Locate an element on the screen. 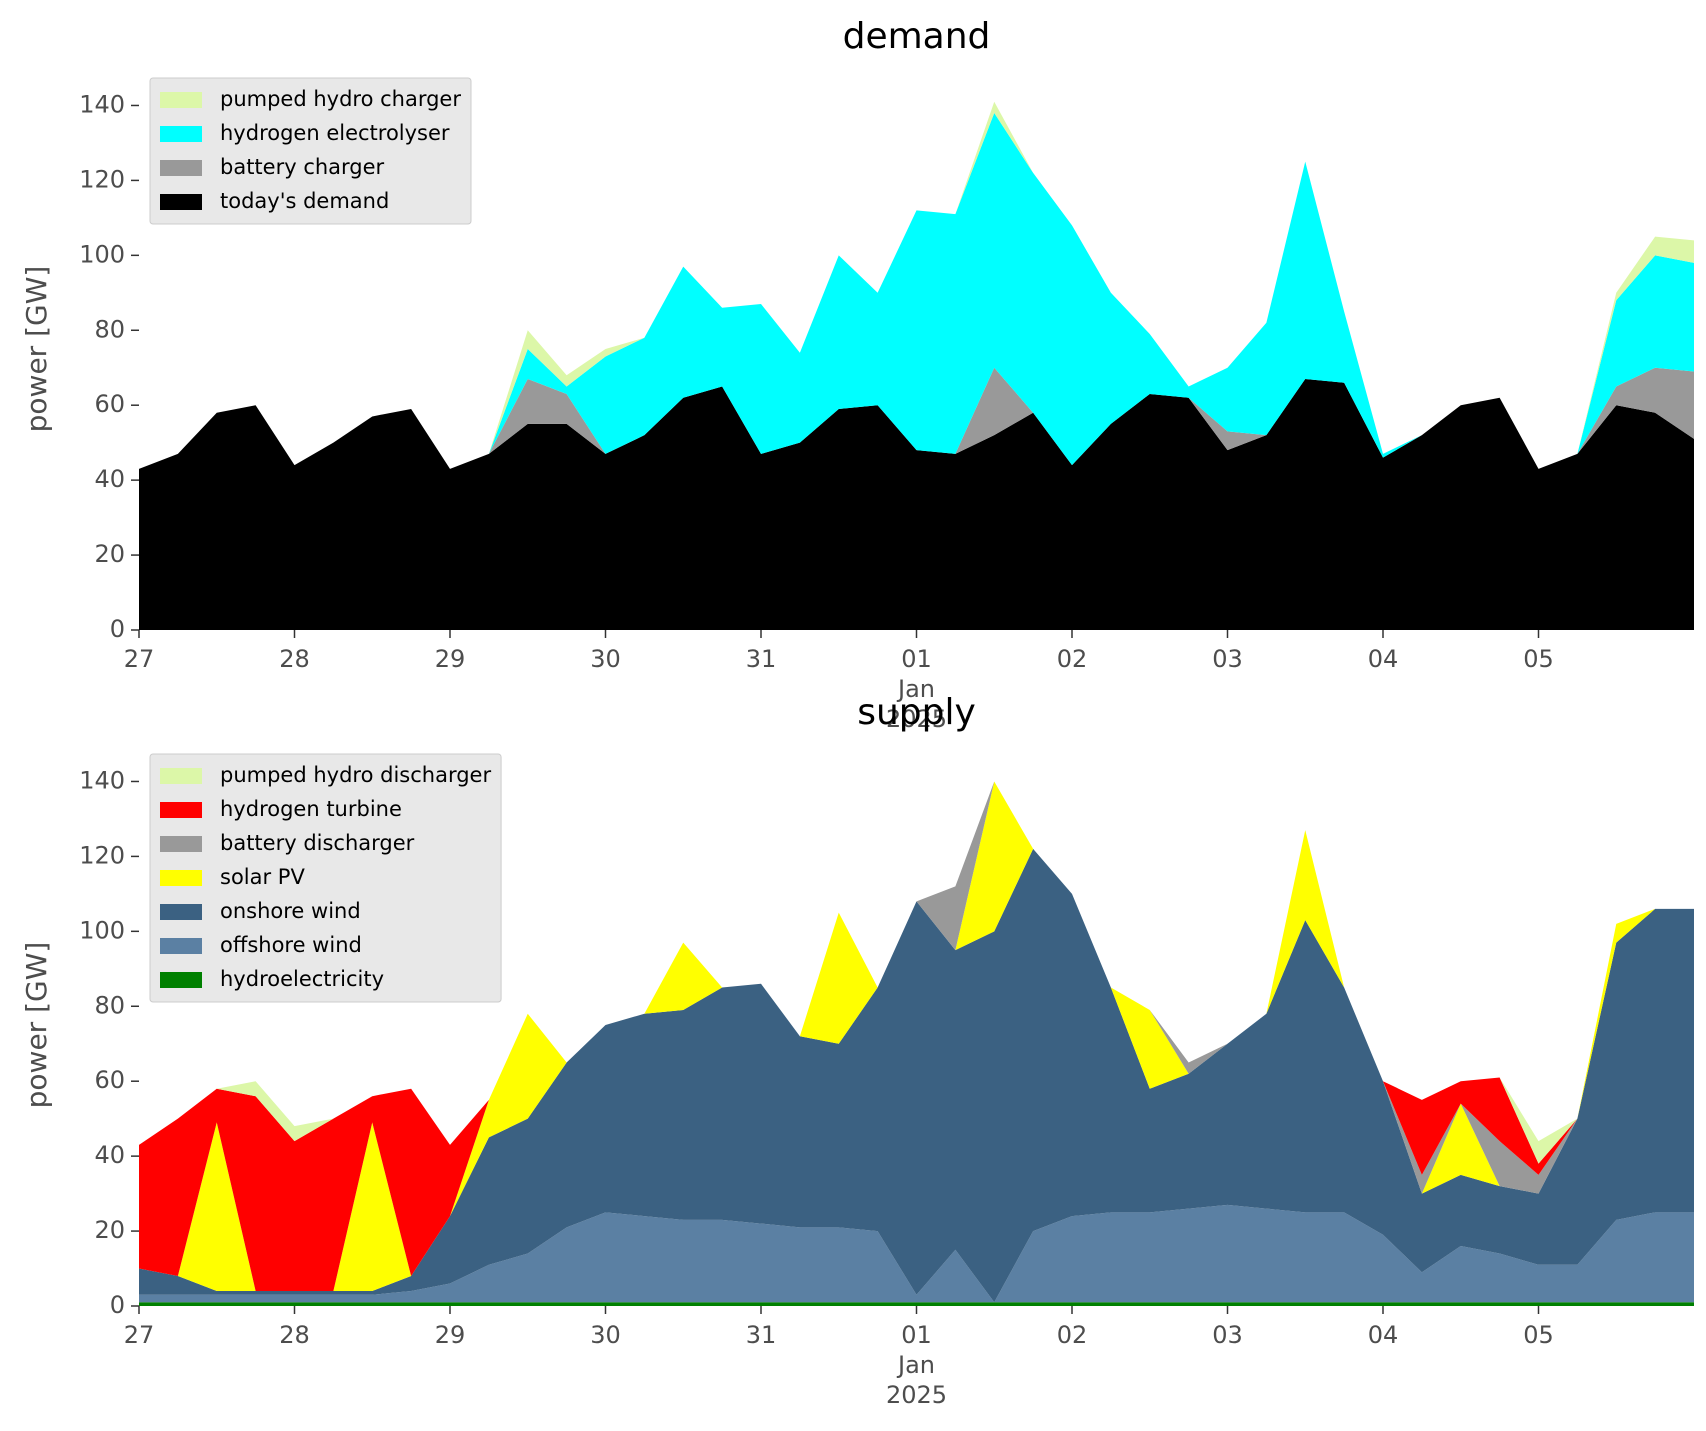 The image size is (1706, 1431). legend-label: battery discharger is located at coordinates (317, 843).